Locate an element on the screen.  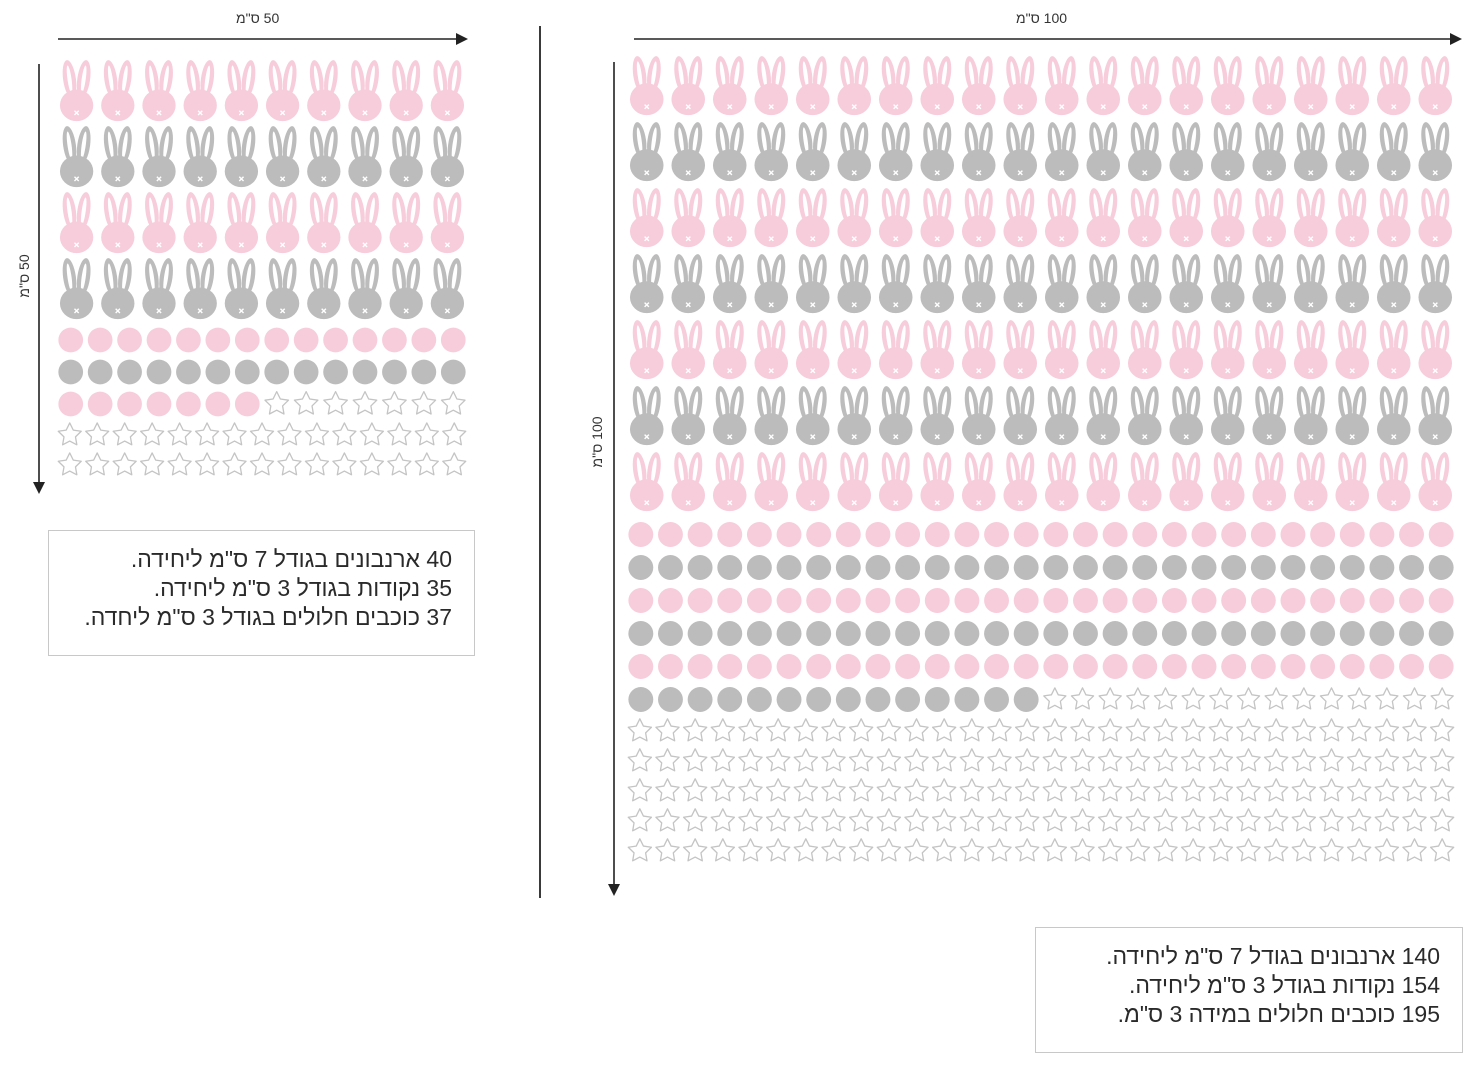
large-height-label: 100 ס"מ is located at coordinates (597, 442).